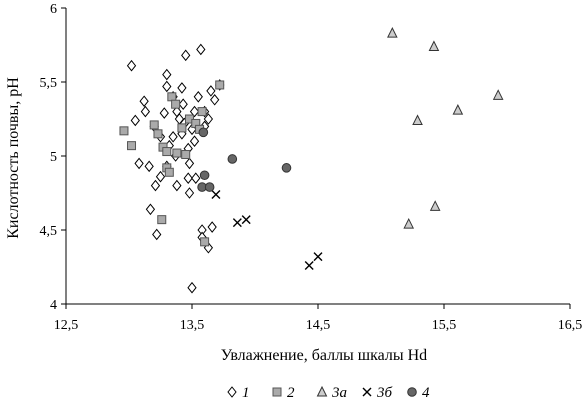  What do you see at coordinates (66, 325) in the screenshot?
I see `x-tick-label: 12,5` at bounding box center [66, 325].